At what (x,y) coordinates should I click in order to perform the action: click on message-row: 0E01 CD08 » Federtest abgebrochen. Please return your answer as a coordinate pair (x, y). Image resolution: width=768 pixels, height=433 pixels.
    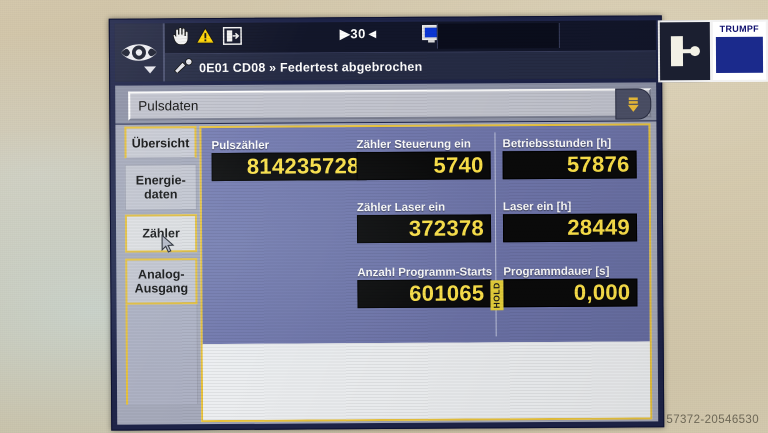
    Looking at the image, I should click on (410, 66).